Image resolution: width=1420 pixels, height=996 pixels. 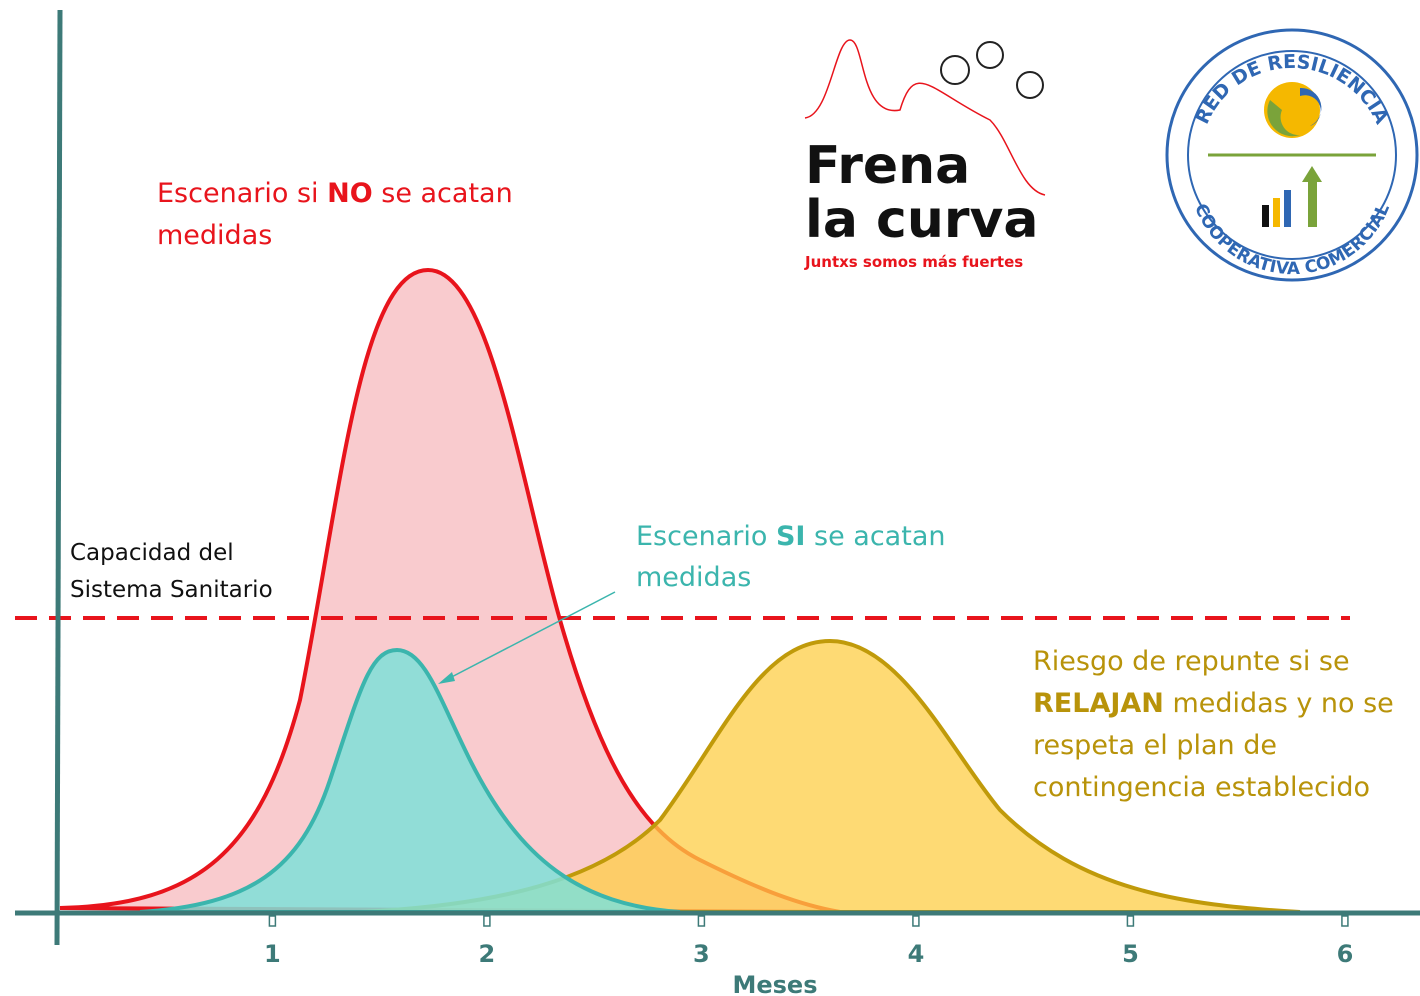 What do you see at coordinates (410, 780) in the screenshot?
I see `si-scenario-curve` at bounding box center [410, 780].